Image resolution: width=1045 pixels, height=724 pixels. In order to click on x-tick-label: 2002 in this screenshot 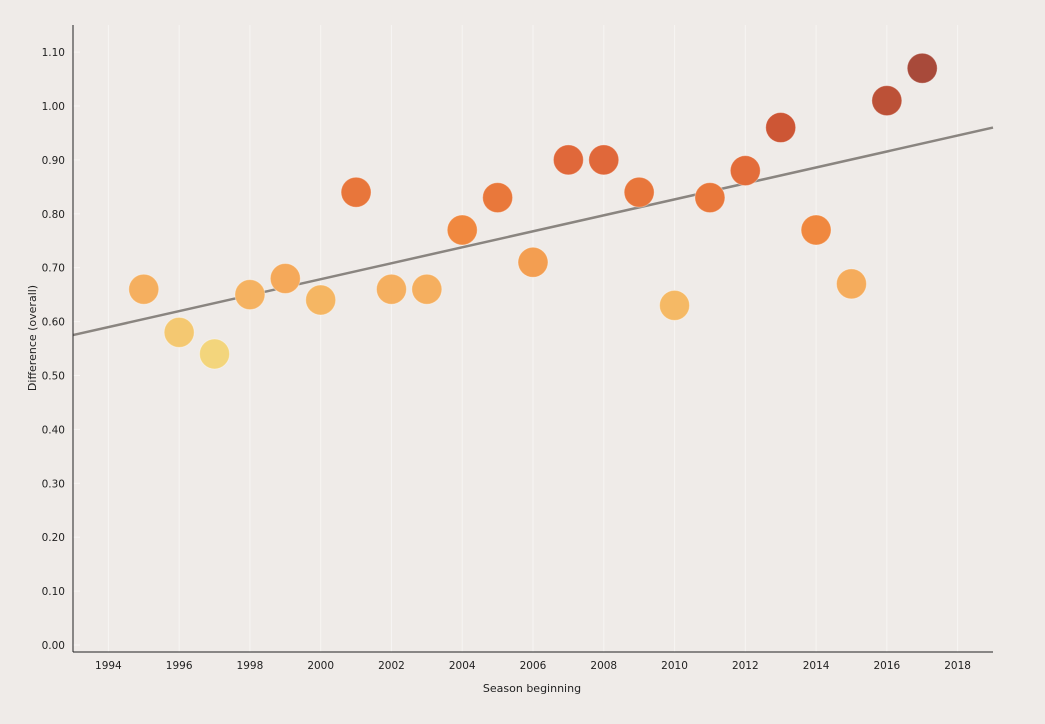, I will do `click(391, 666)`.